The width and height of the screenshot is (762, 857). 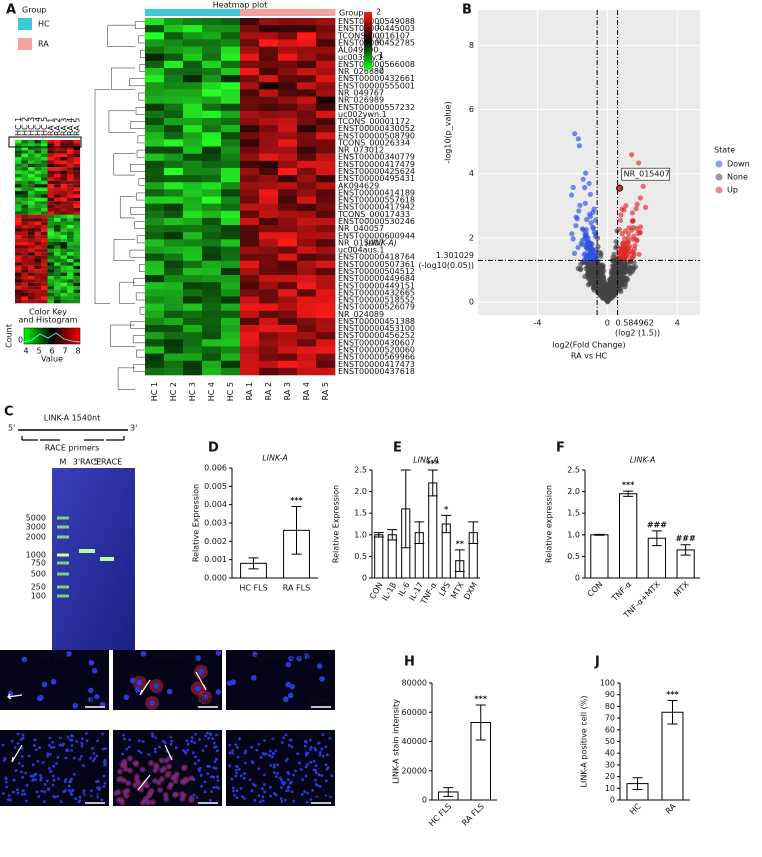 What do you see at coordinates (657, 524) in the screenshot?
I see `significance: ###` at bounding box center [657, 524].